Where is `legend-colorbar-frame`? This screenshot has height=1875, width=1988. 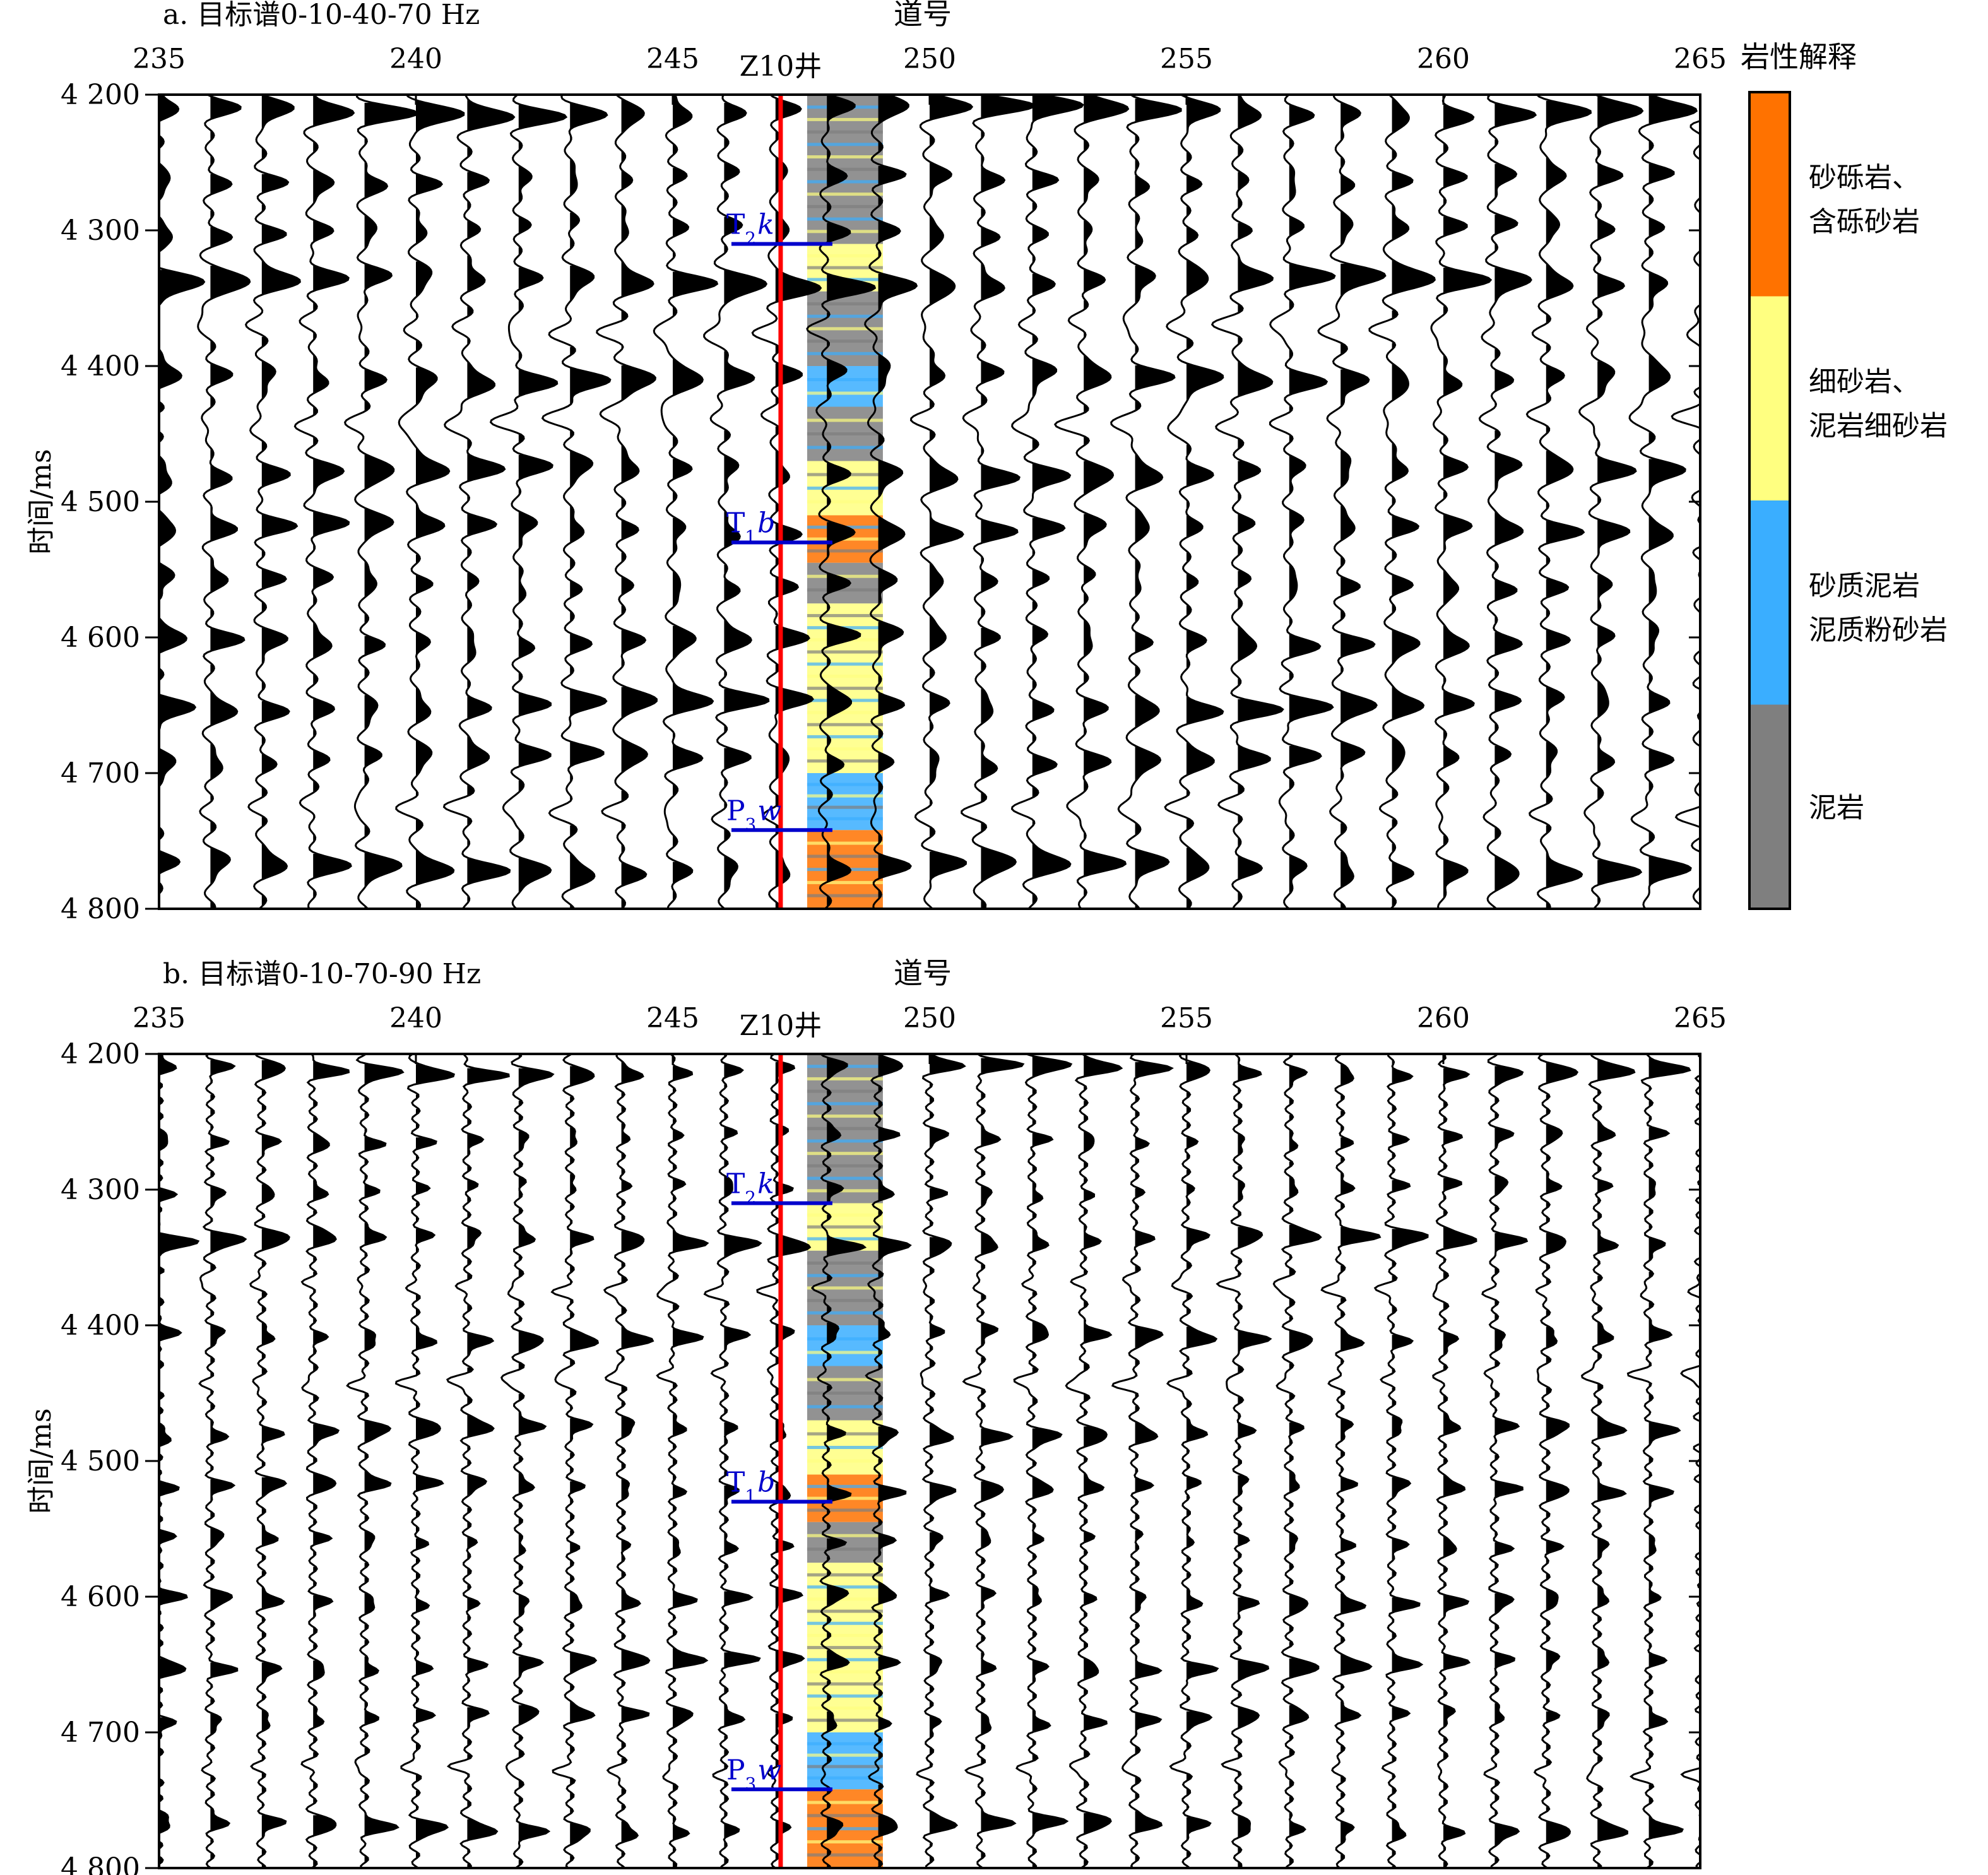 legend-colorbar-frame is located at coordinates (1769, 500).